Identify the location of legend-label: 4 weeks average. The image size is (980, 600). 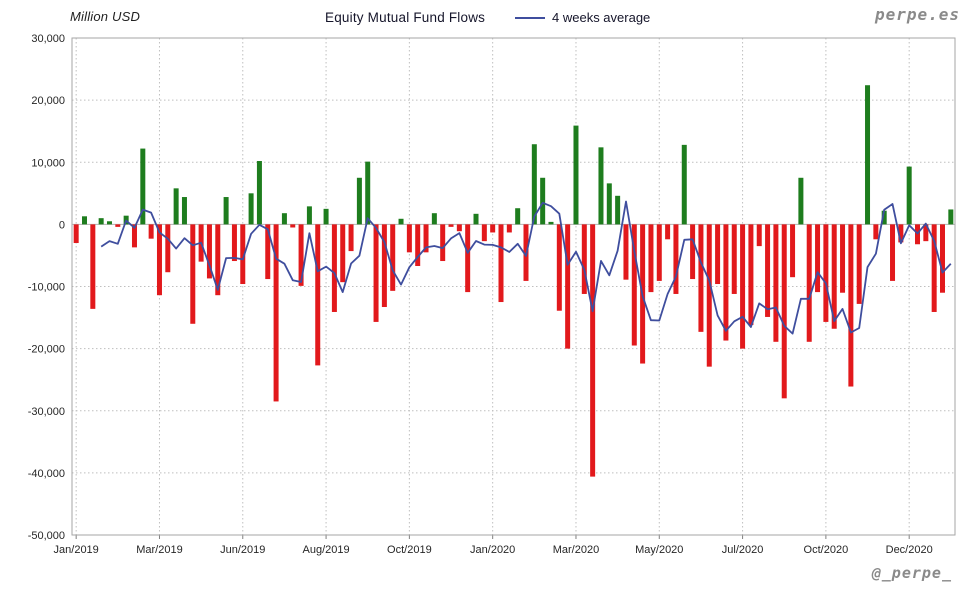
(601, 17).